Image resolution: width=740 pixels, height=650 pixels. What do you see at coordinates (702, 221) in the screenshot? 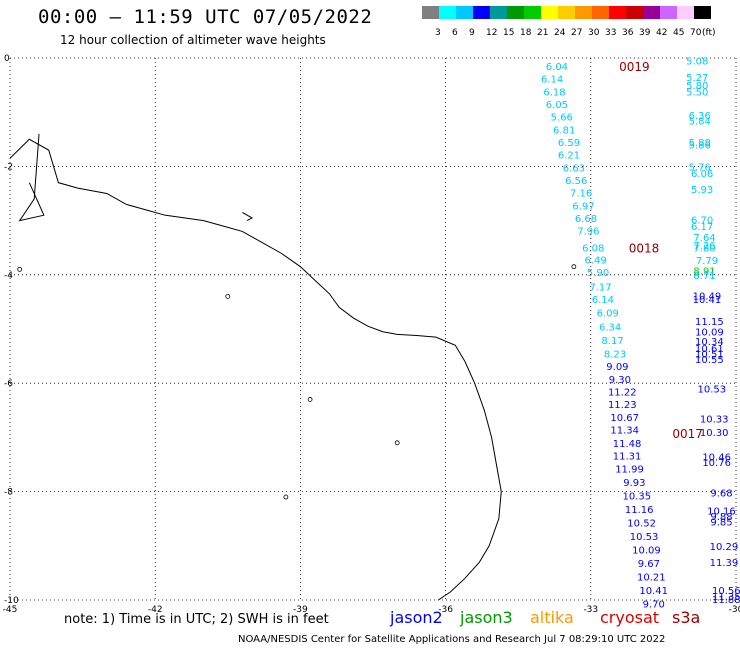
I see `wave-height-label: 6.70` at bounding box center [702, 221].